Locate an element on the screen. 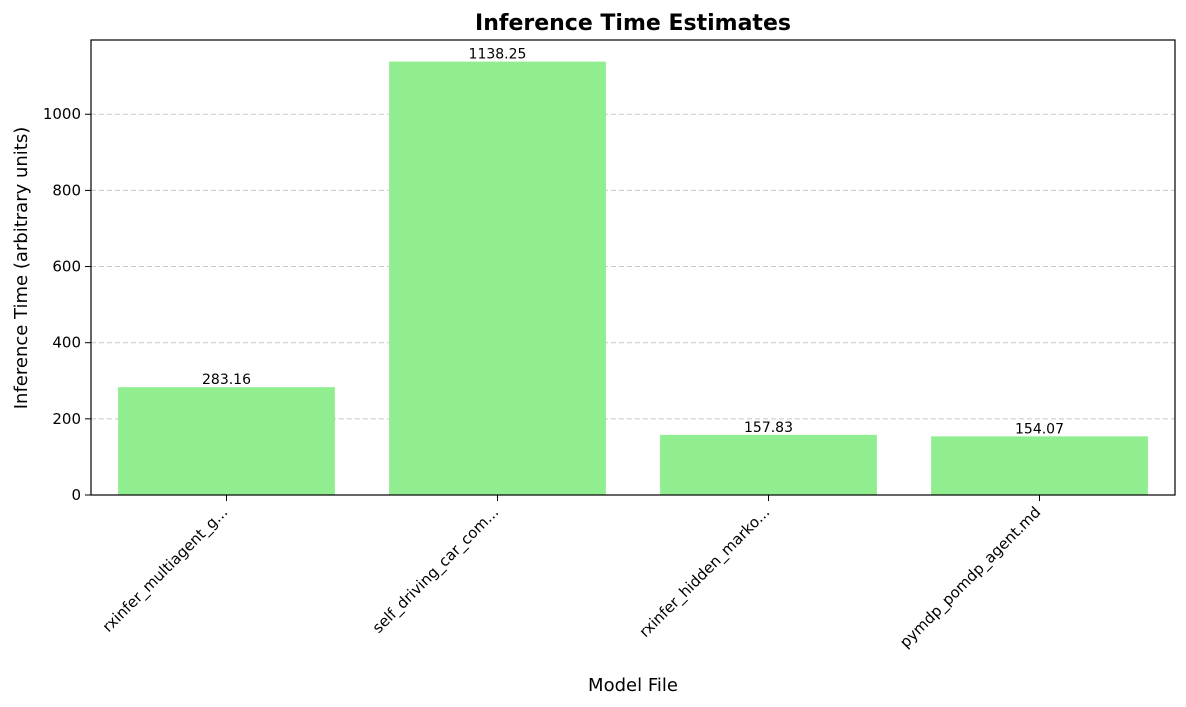 The height and width of the screenshot is (707, 1186). y-axis-ticks: 0 200 400 600 800 1000 is located at coordinates (67, 304).